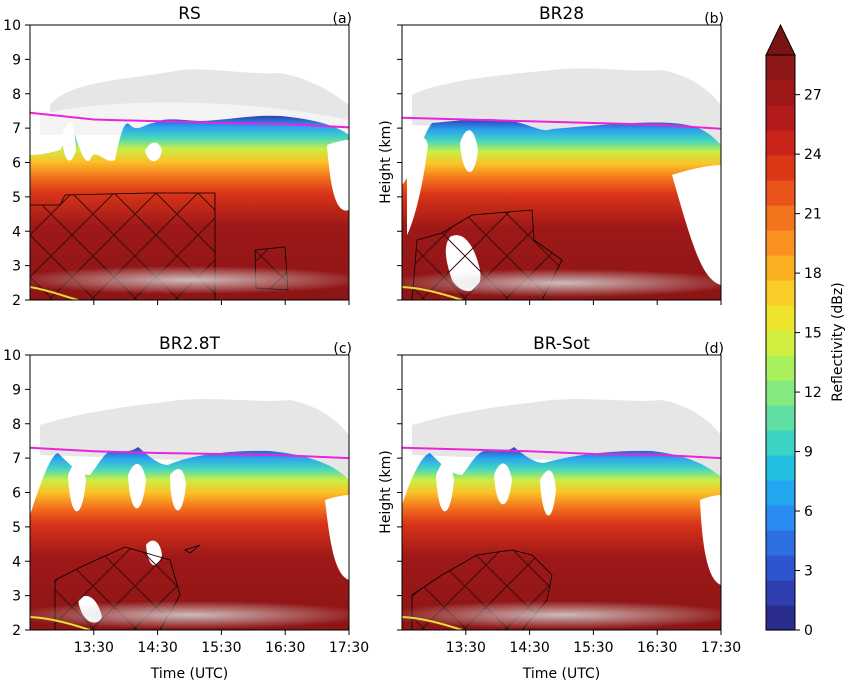 The width and height of the screenshot is (850, 681). I want to click on colorbar-tick-label: 12, so click(813, 393).